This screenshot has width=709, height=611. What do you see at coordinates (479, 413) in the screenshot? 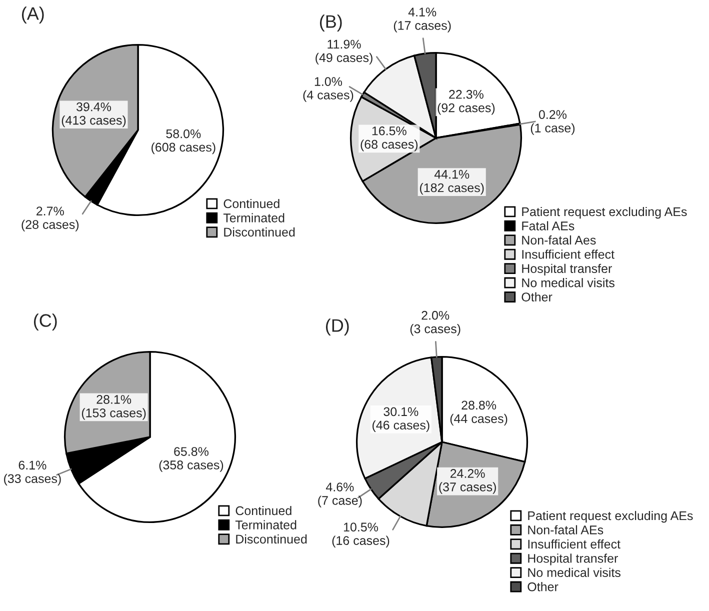
I see `data-label: 28.8% (44 cases)` at bounding box center [479, 413].